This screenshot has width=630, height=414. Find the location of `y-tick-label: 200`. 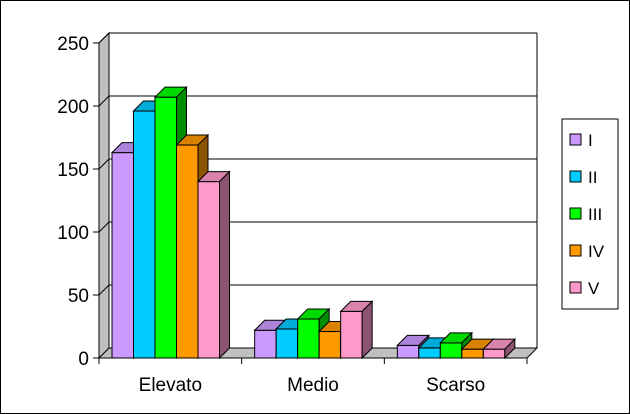

y-tick-label: 200 is located at coordinates (73, 107).